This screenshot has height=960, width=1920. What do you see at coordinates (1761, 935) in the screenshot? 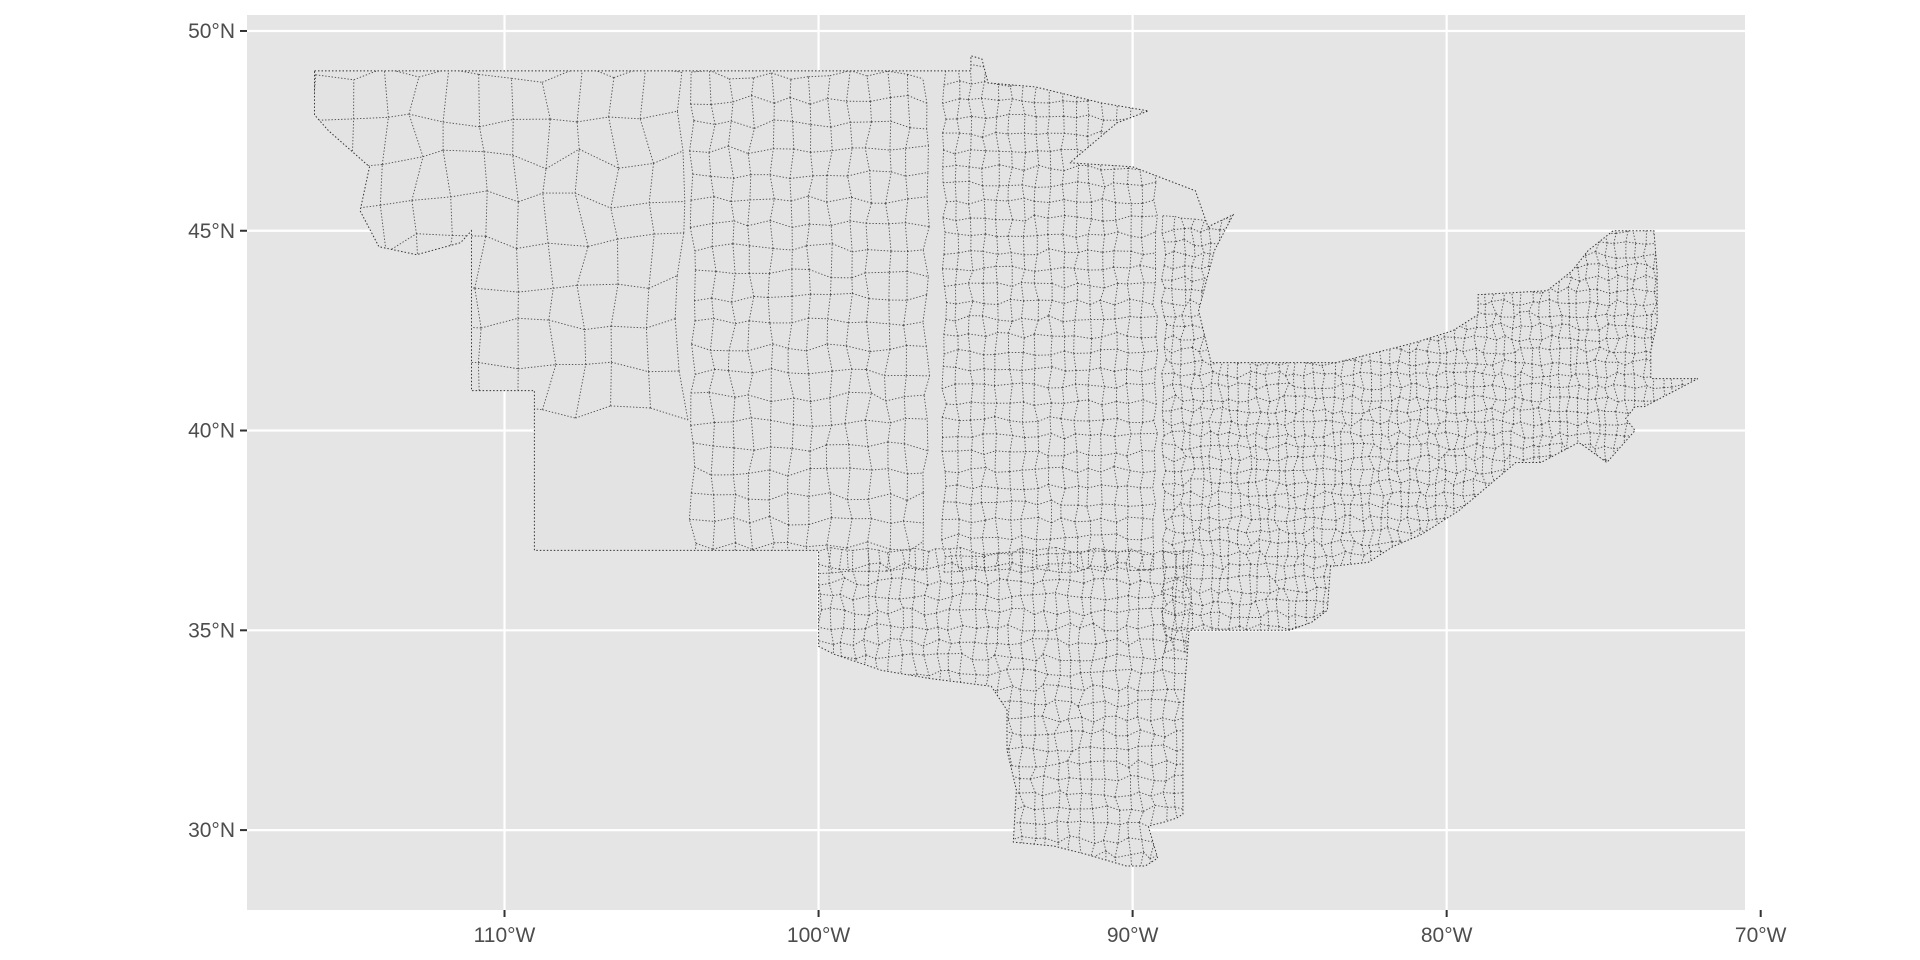
I see `x-tick-label: 70°W` at bounding box center [1761, 935].